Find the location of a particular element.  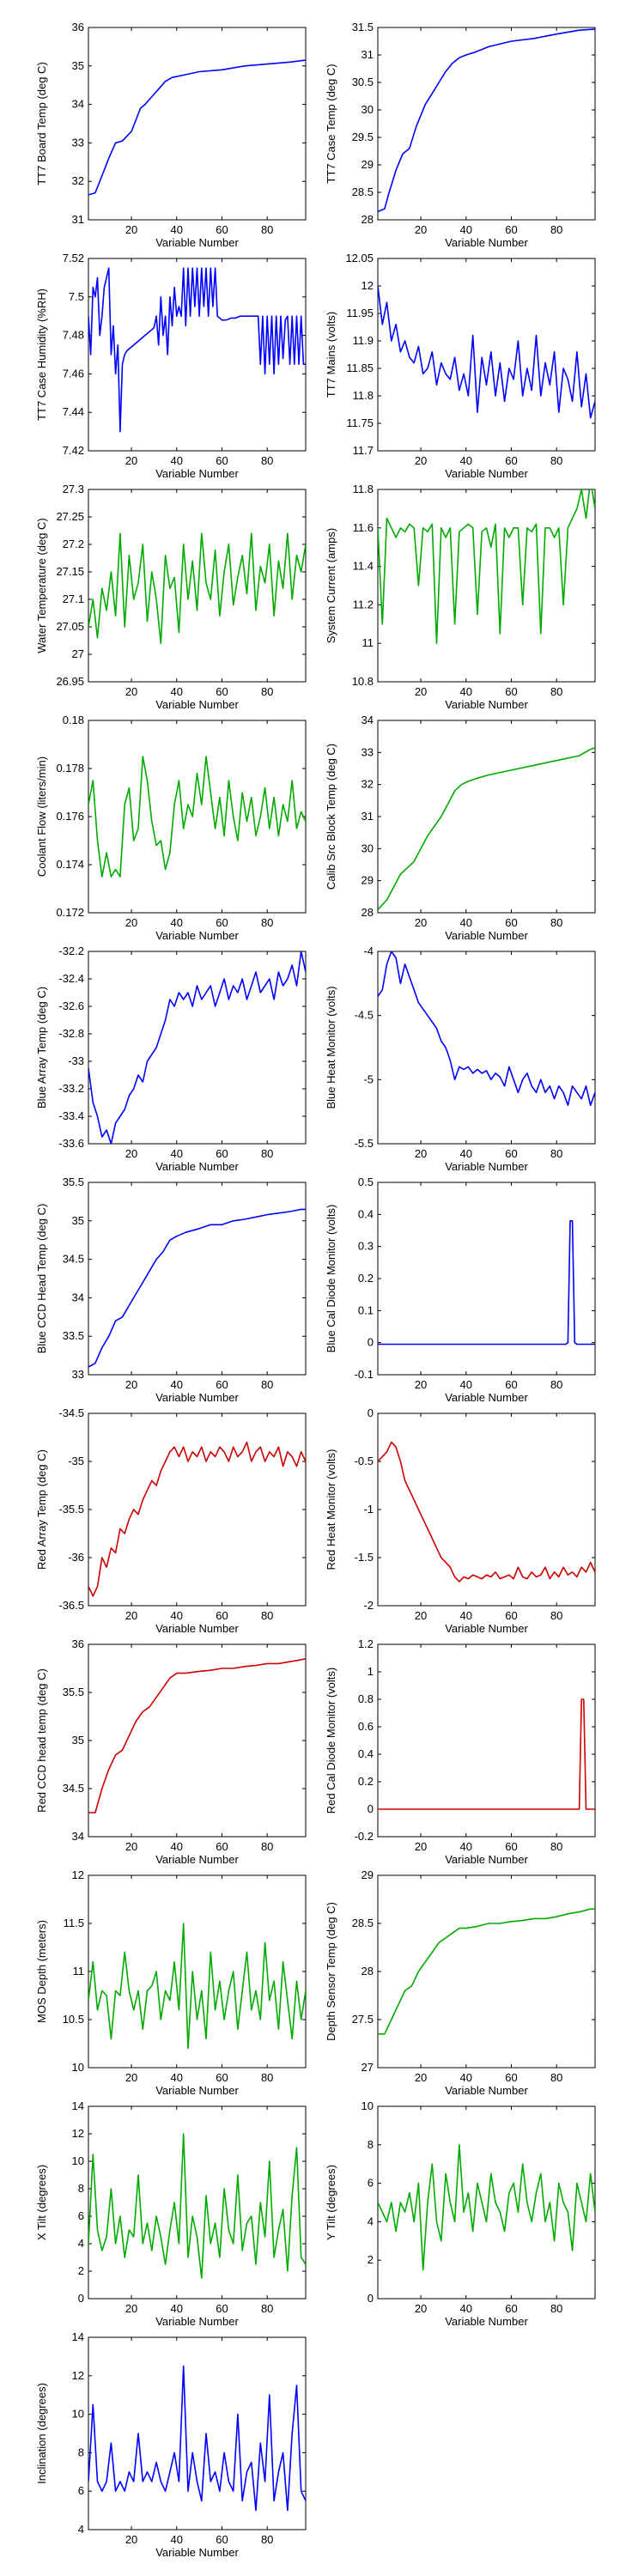

y-tick-label: -34.5 is located at coordinates (71, 1412).